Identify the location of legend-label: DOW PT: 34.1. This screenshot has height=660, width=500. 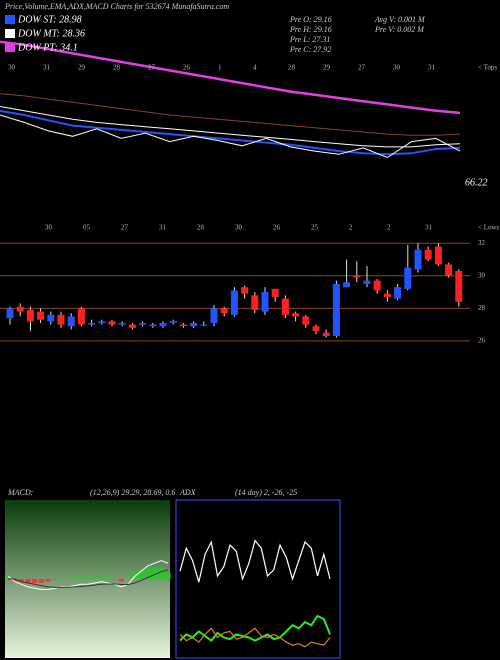
(47, 47).